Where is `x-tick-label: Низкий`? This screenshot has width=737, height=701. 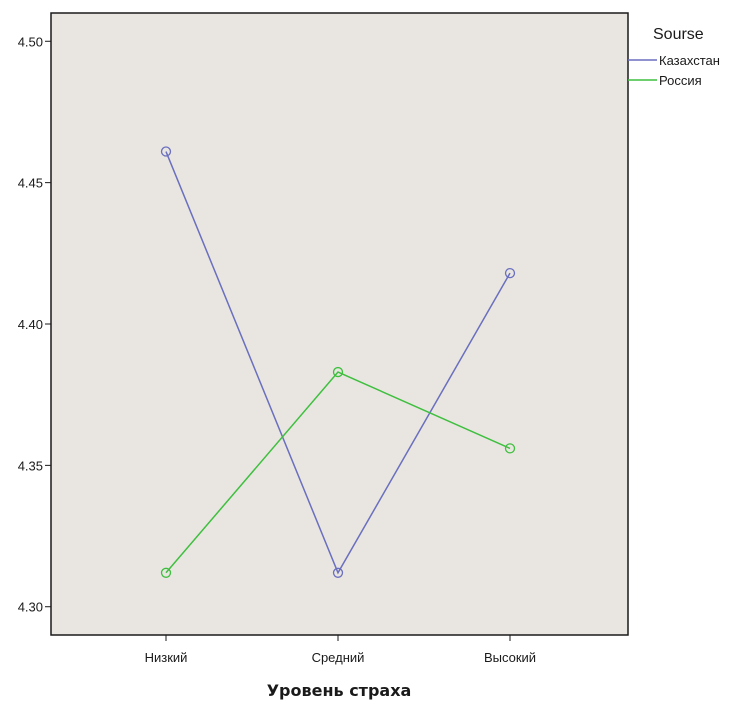
x-tick-label: Низкий is located at coordinates (166, 657).